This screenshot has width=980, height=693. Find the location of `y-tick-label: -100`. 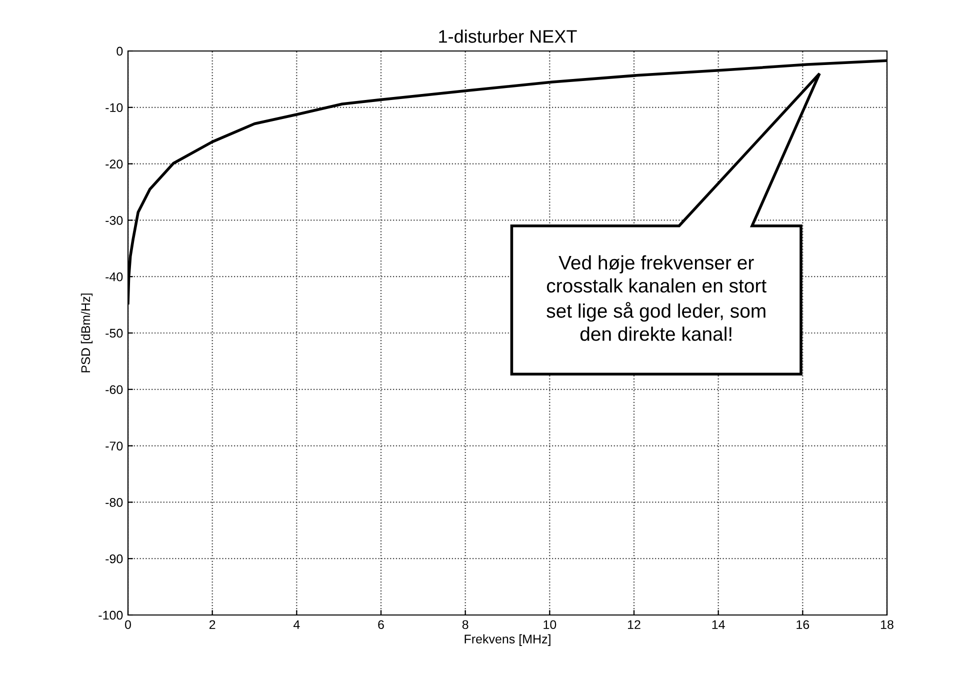

y-tick-label: -100 is located at coordinates (110, 615).